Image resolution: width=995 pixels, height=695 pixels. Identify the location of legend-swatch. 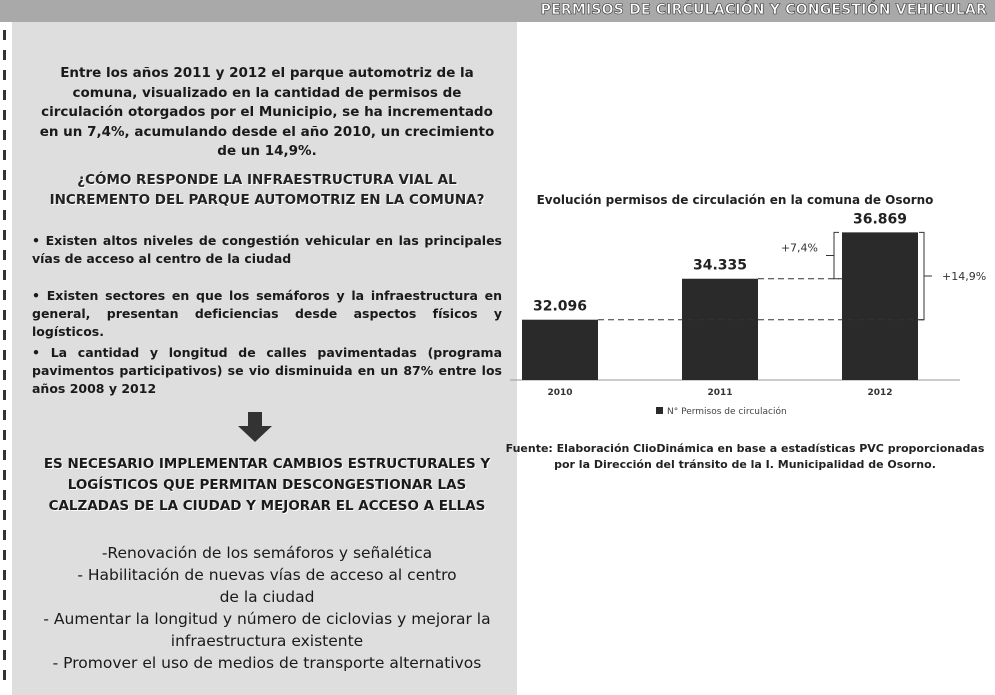
(659, 410).